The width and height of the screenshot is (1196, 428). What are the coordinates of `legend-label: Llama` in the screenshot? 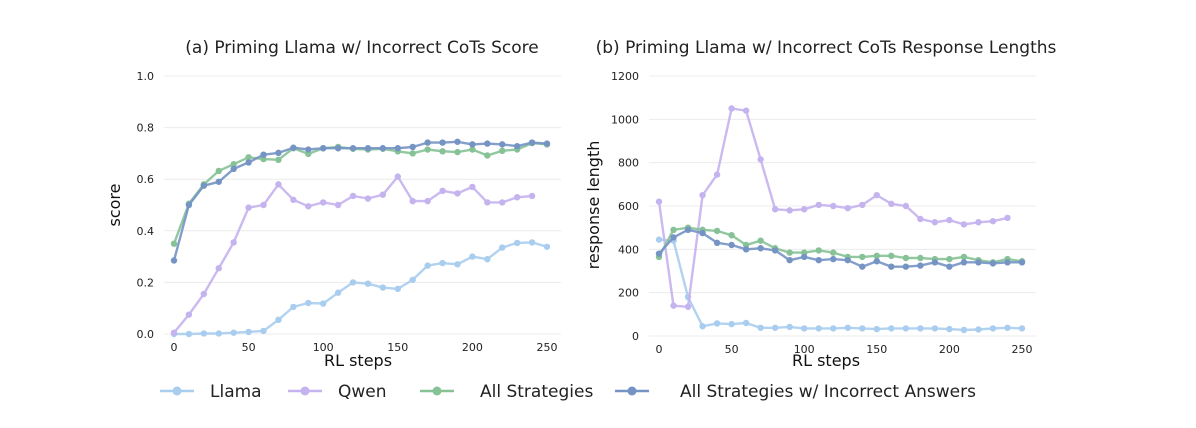 It's located at (236, 392).